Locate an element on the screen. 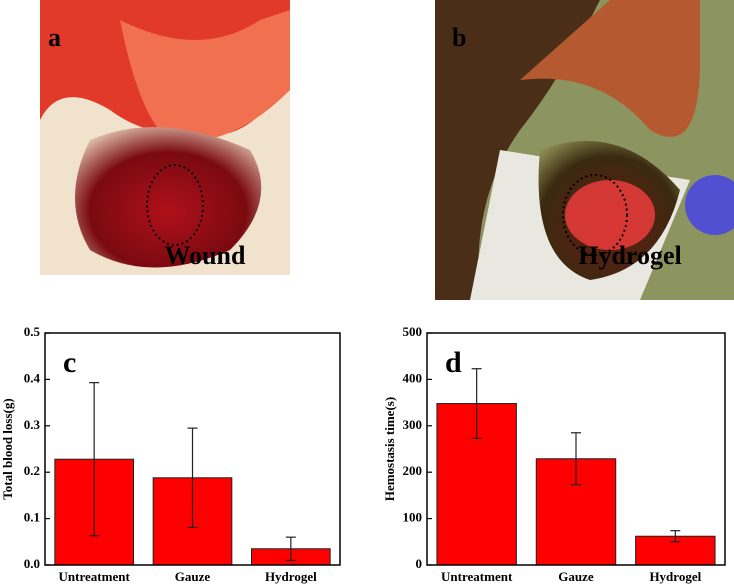  y-axis-label: Hemostasis time(s) is located at coordinates (389, 449).